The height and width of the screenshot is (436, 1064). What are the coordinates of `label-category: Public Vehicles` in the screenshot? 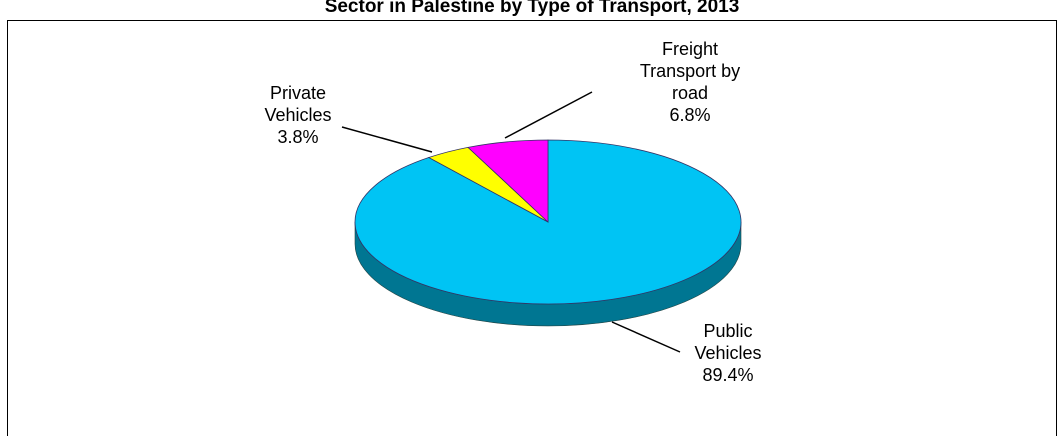 It's located at (728, 342).